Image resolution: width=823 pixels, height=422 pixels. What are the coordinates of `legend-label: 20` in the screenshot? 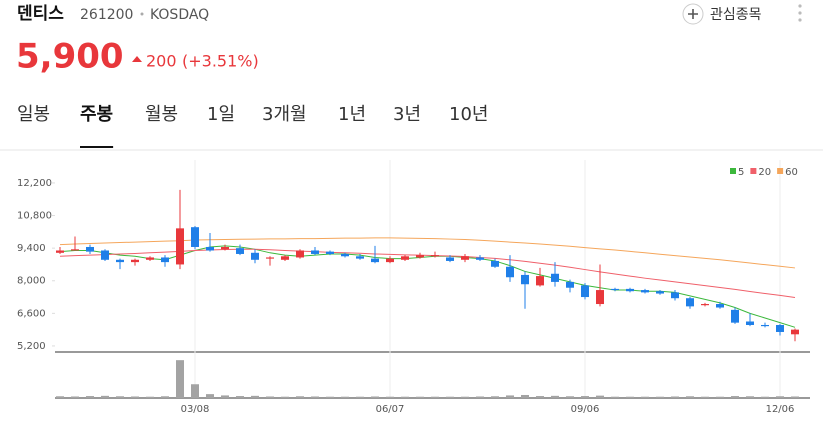 It's located at (764, 172).